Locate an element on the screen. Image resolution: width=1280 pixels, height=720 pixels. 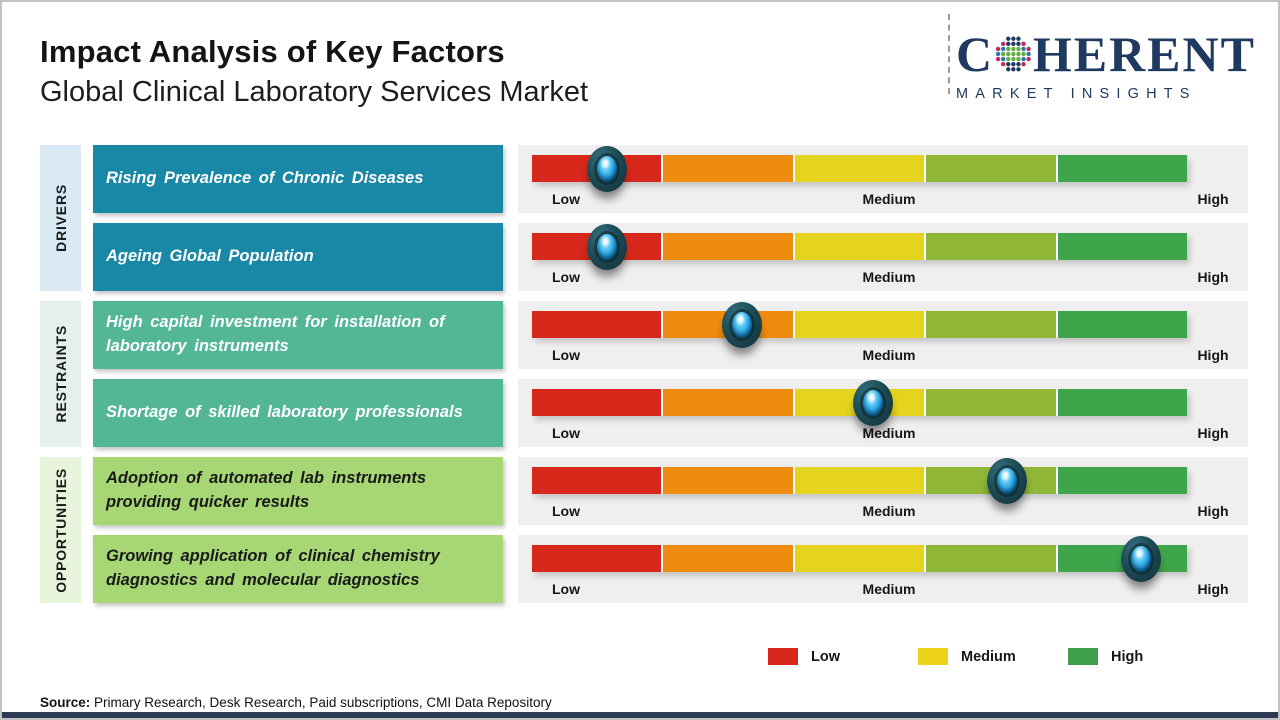
legend-item-high: High is located at coordinates (1143, 656).